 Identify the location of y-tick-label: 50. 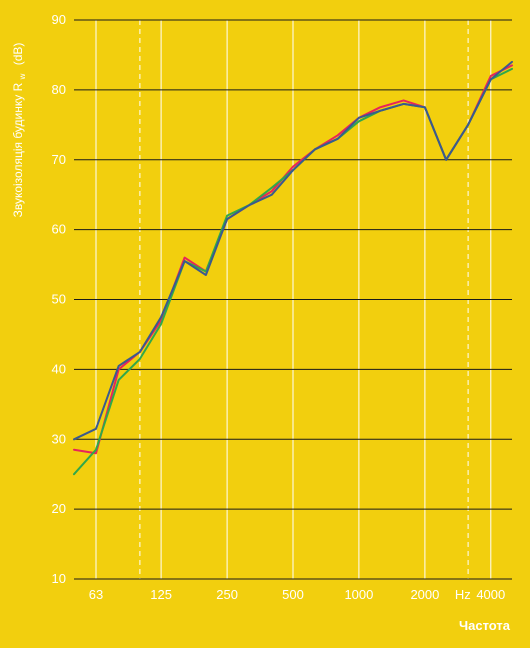
(59, 299).